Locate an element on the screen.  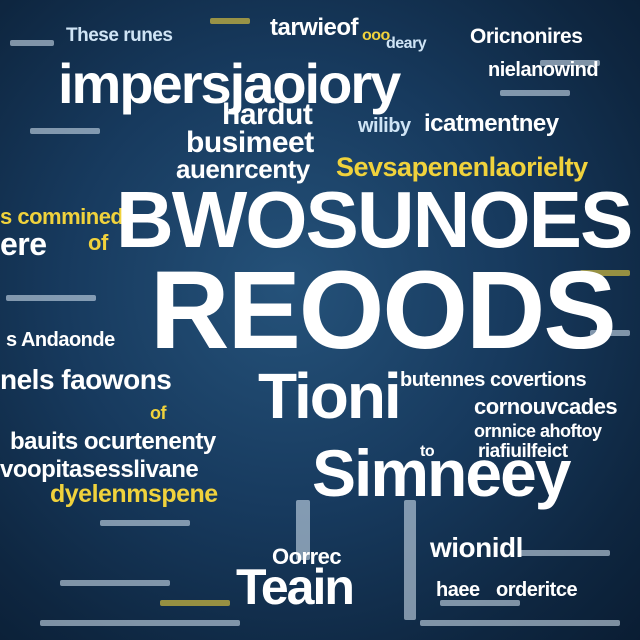
cloud-word: impersjaoiory is located at coordinates (229, 83).